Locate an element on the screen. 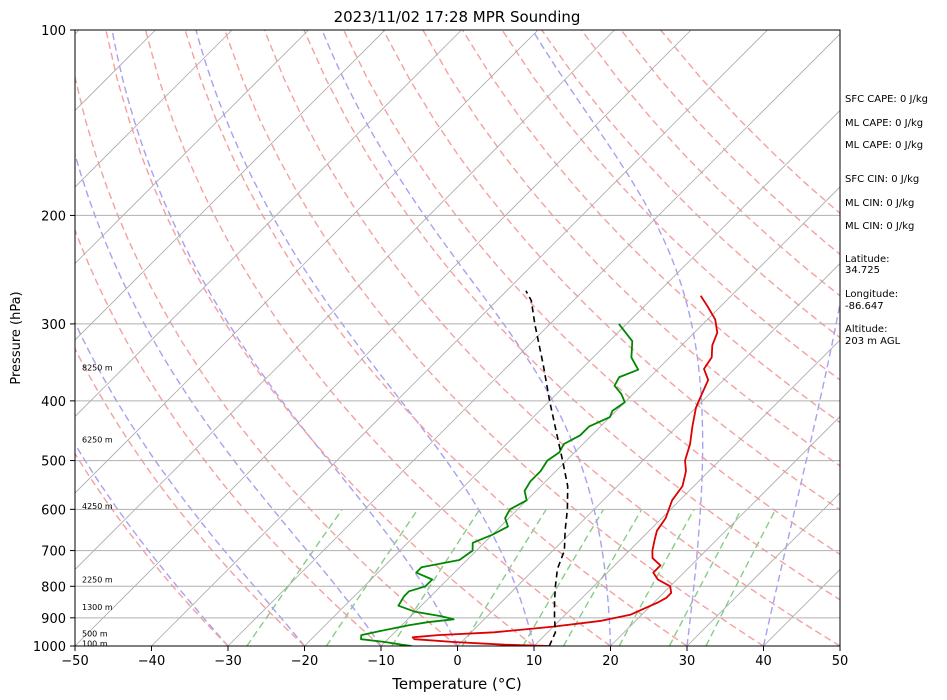 The width and height of the screenshot is (947, 700). y-tick-label: 600 is located at coordinates (53, 510).